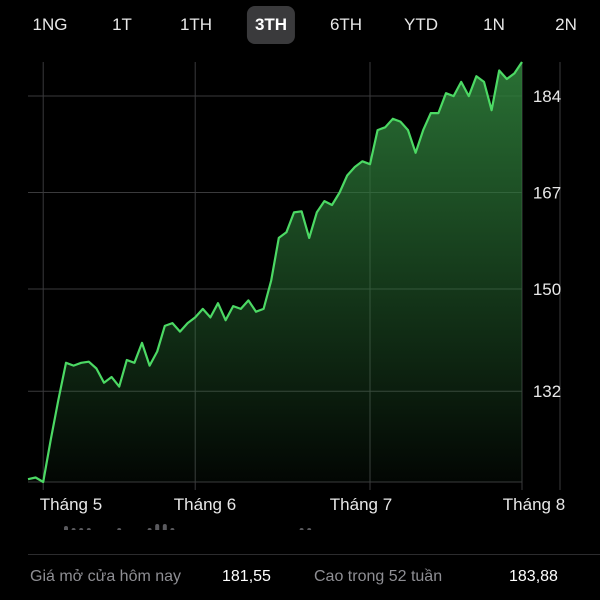 Image resolution: width=600 pixels, height=600 pixels. Describe the element at coordinates (533, 576) in the screenshot. I see `year-high-value: 183,88` at that location.